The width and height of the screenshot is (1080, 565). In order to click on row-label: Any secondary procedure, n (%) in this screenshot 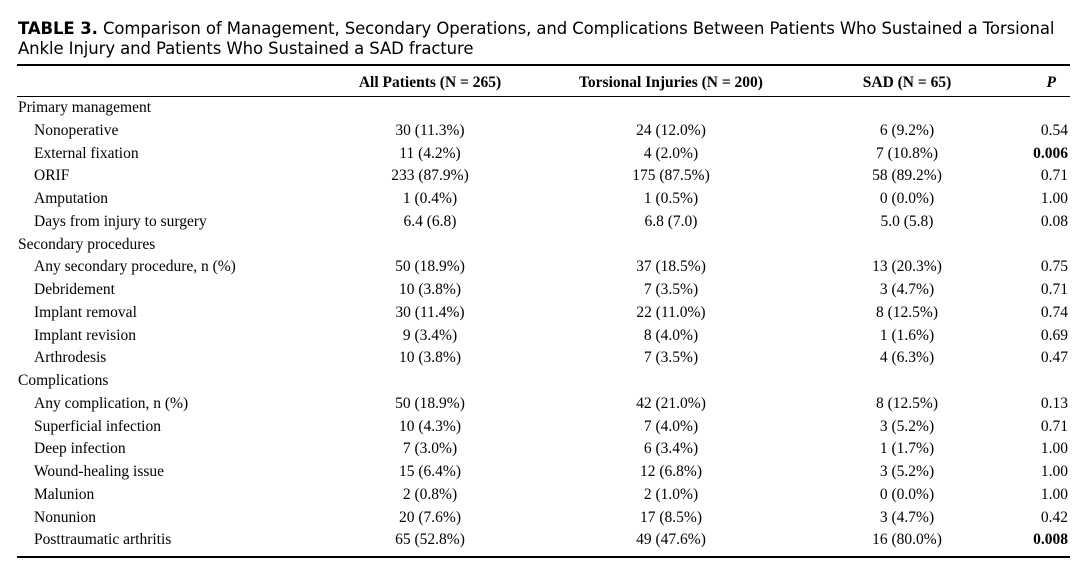, I will do `click(135, 267)`.